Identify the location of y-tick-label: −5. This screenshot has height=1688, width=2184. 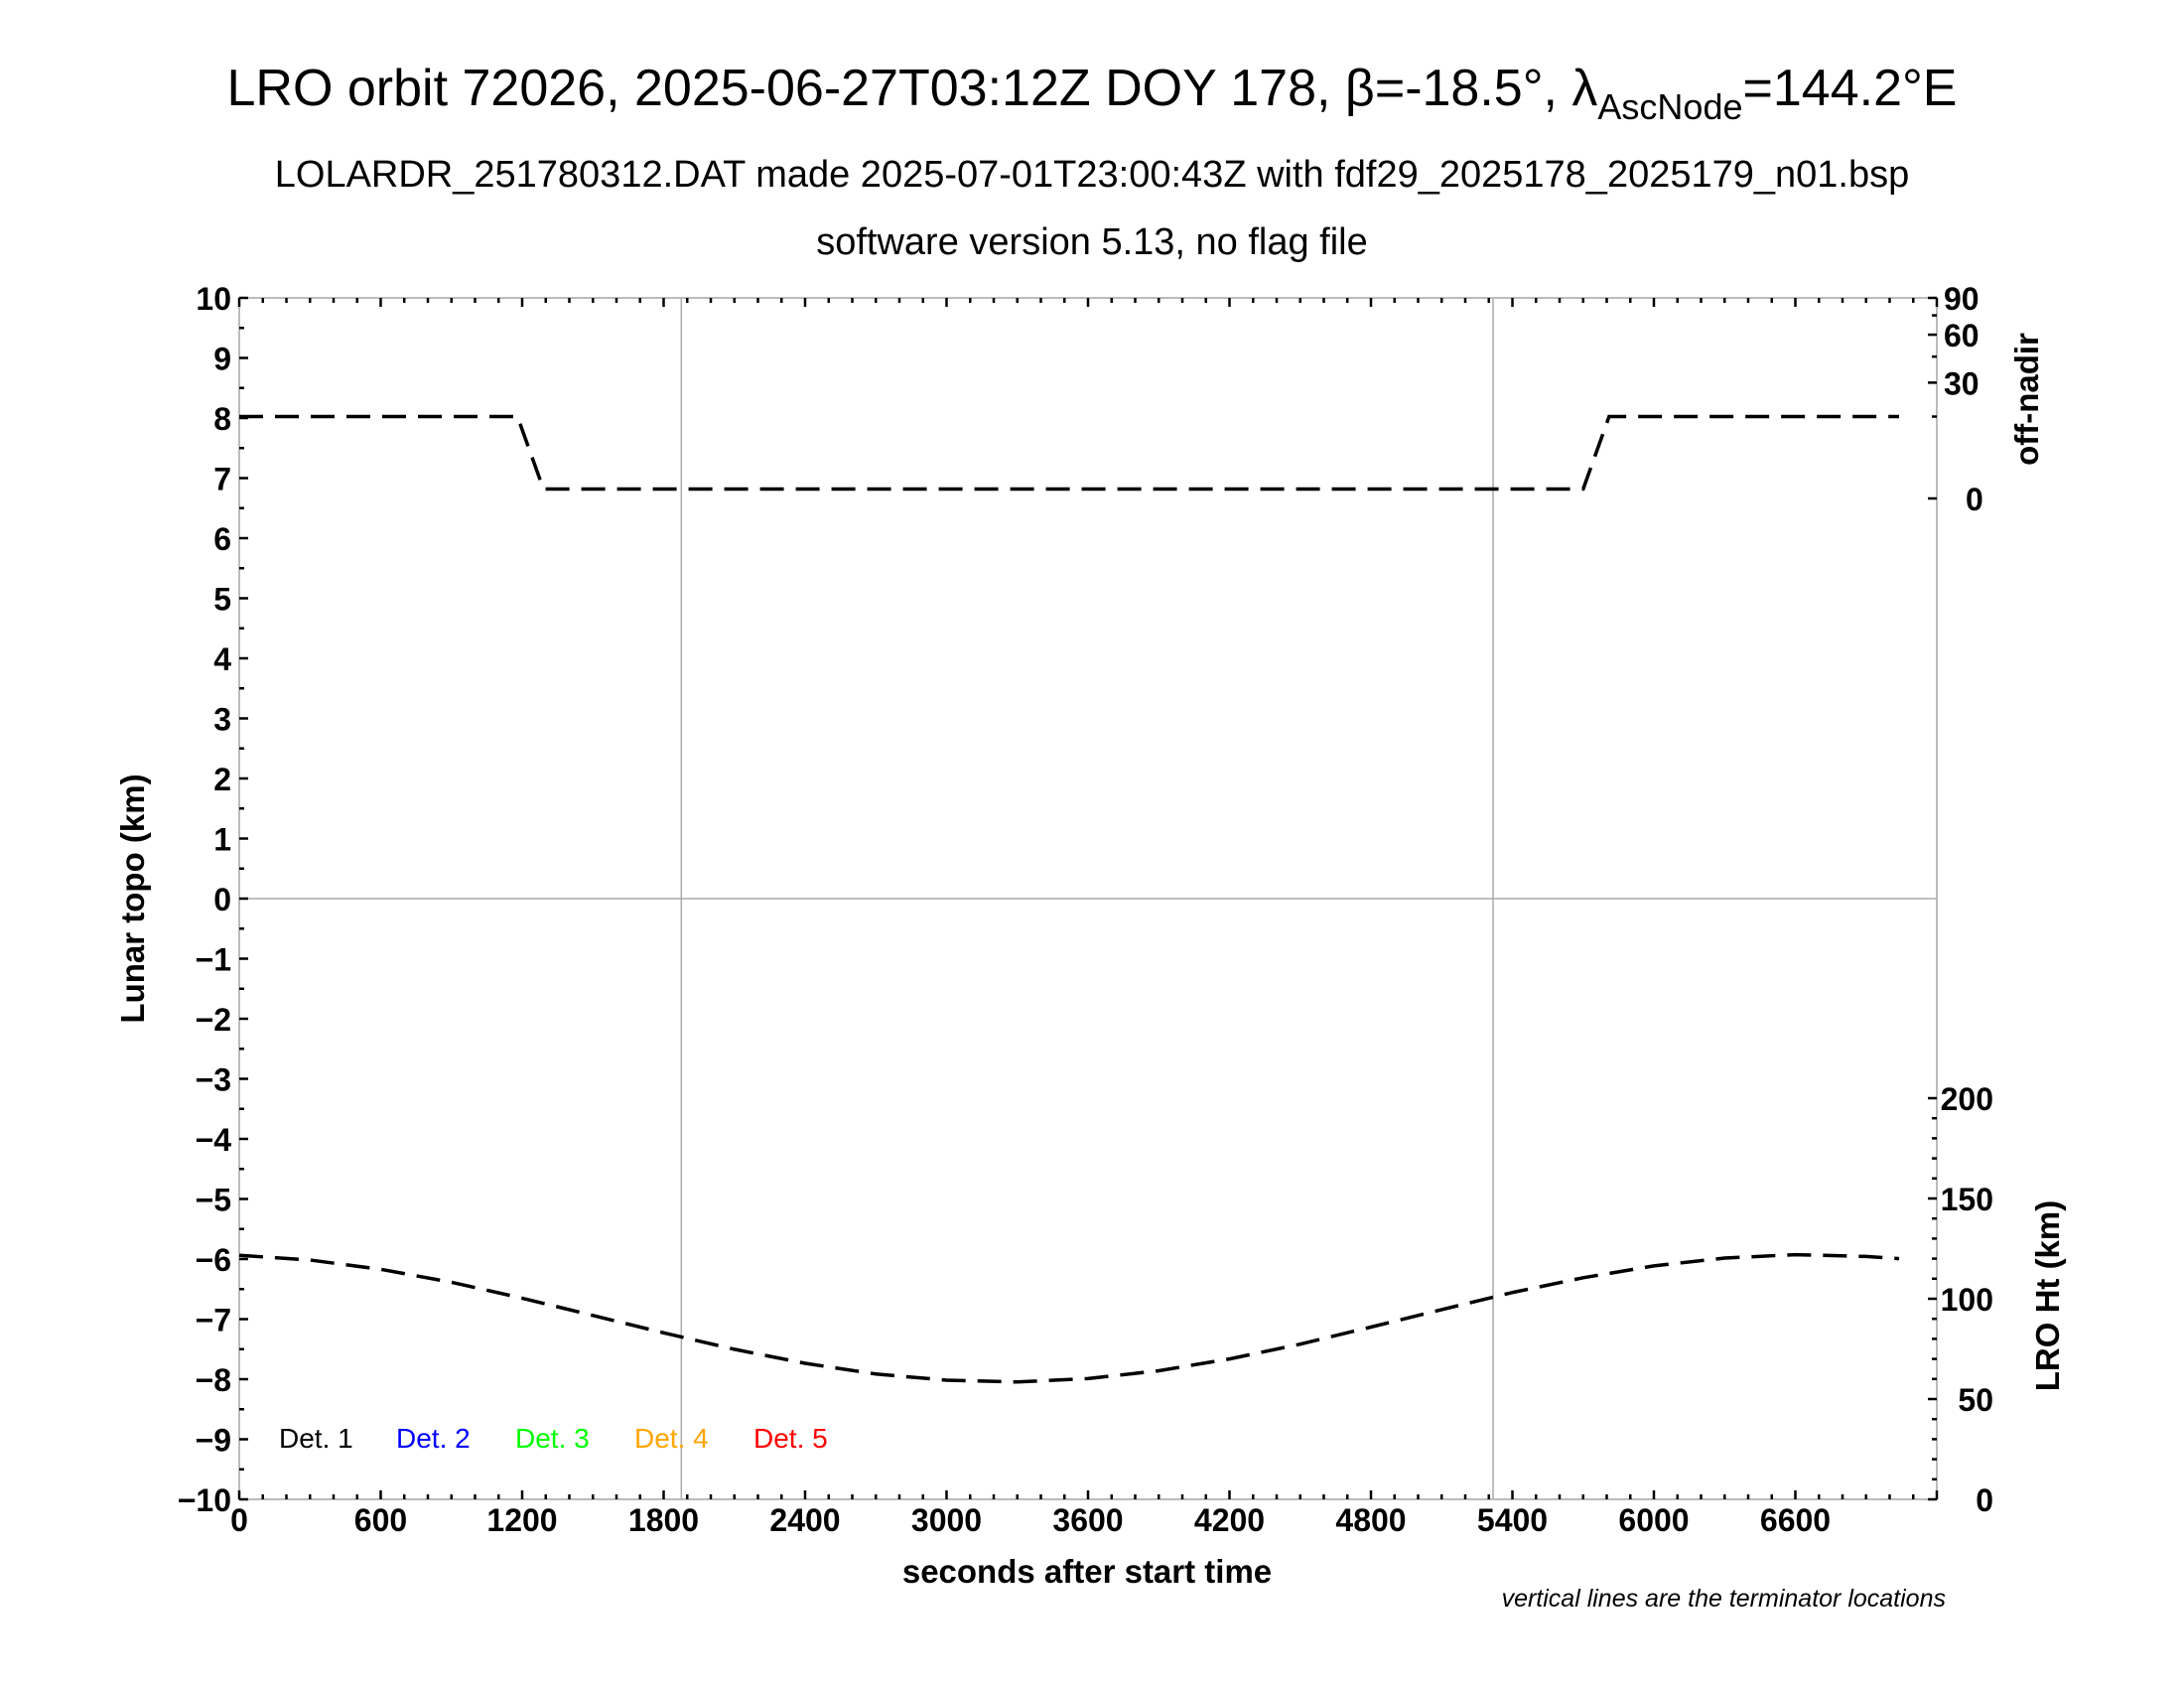
(213, 1200).